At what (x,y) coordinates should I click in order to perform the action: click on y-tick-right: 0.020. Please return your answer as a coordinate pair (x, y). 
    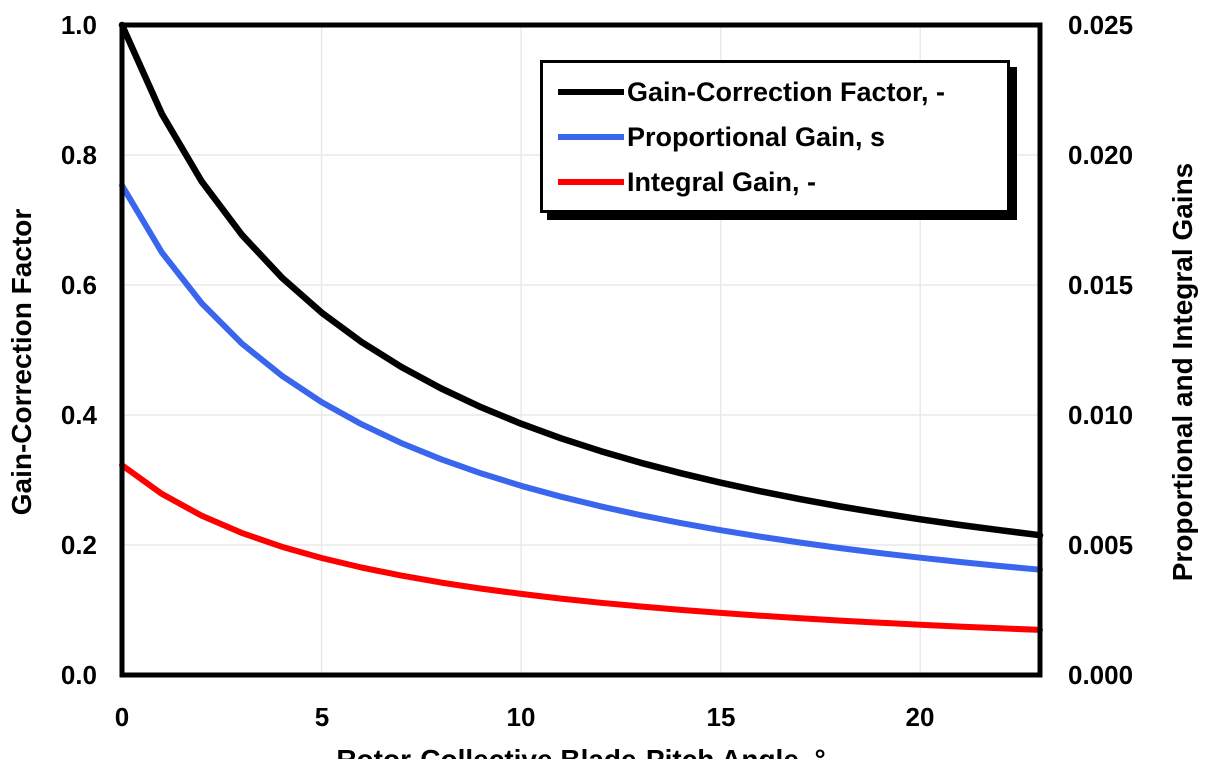
    Looking at the image, I should click on (1101, 155).